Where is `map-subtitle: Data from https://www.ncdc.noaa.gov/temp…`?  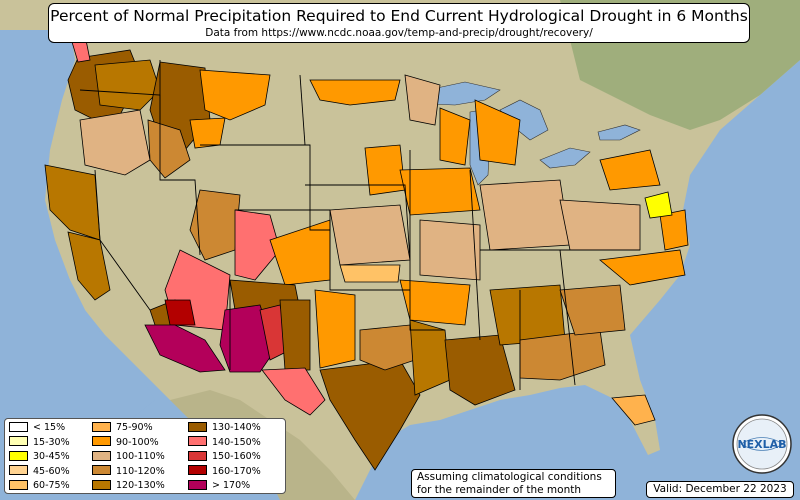
map-subtitle: Data from https://www.ncdc.noaa.gov/temp… is located at coordinates (399, 33).